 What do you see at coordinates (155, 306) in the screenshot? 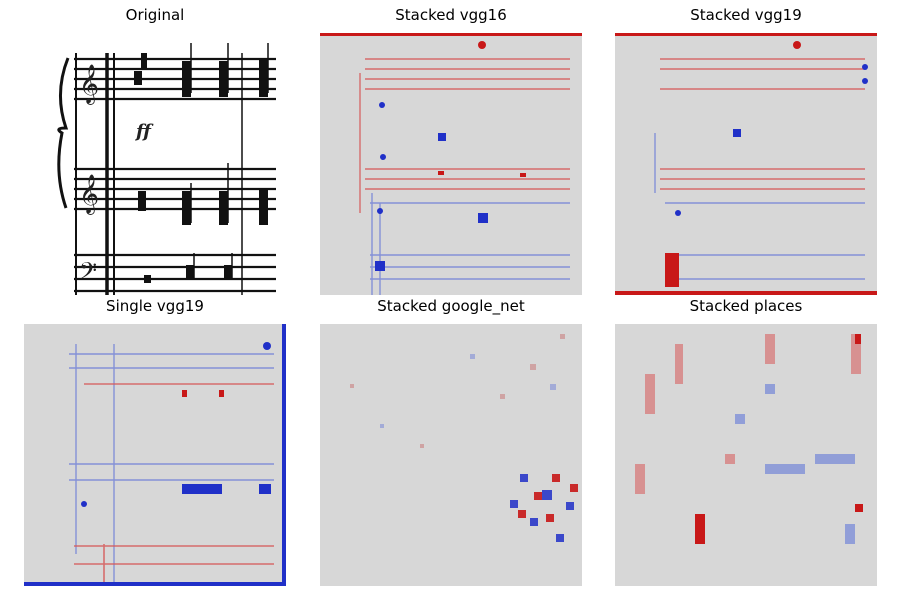
I see `panel-title: Single vgg19` at bounding box center [155, 306].